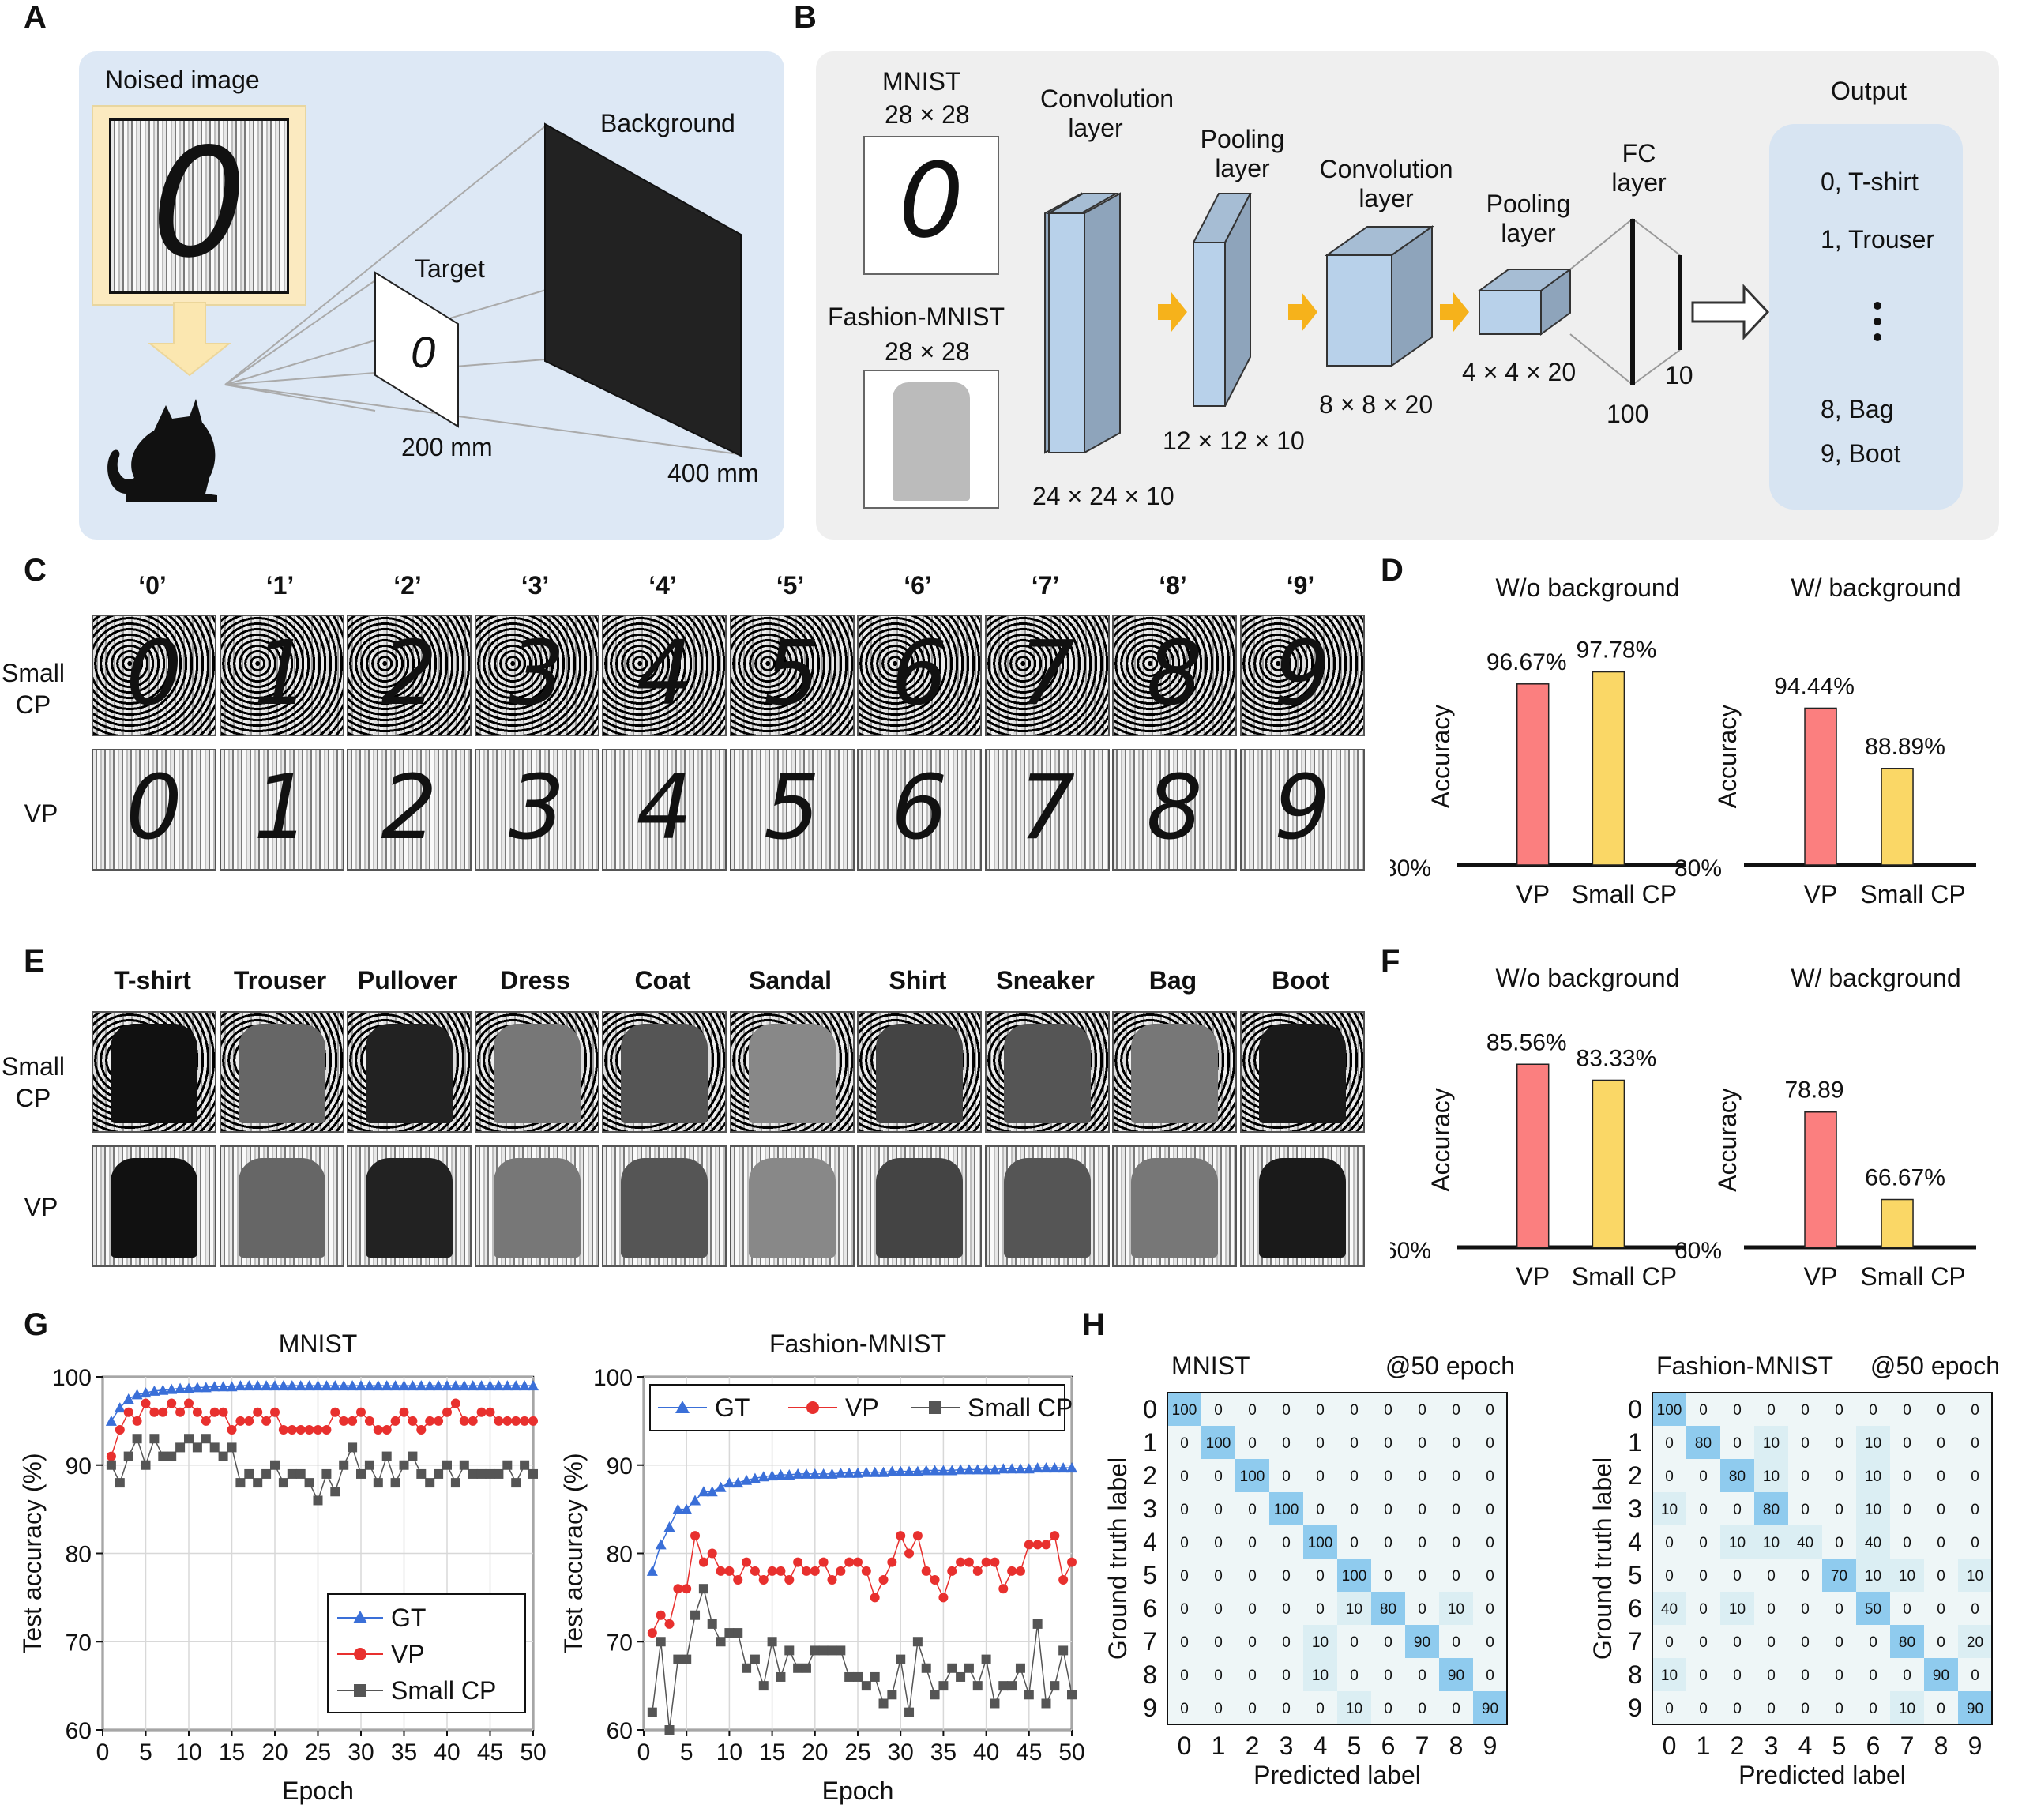 Image resolution: width=2022 pixels, height=1820 pixels. What do you see at coordinates (1805, 1746) in the screenshot?
I see `heatmap-col-label: 4` at bounding box center [1805, 1746].